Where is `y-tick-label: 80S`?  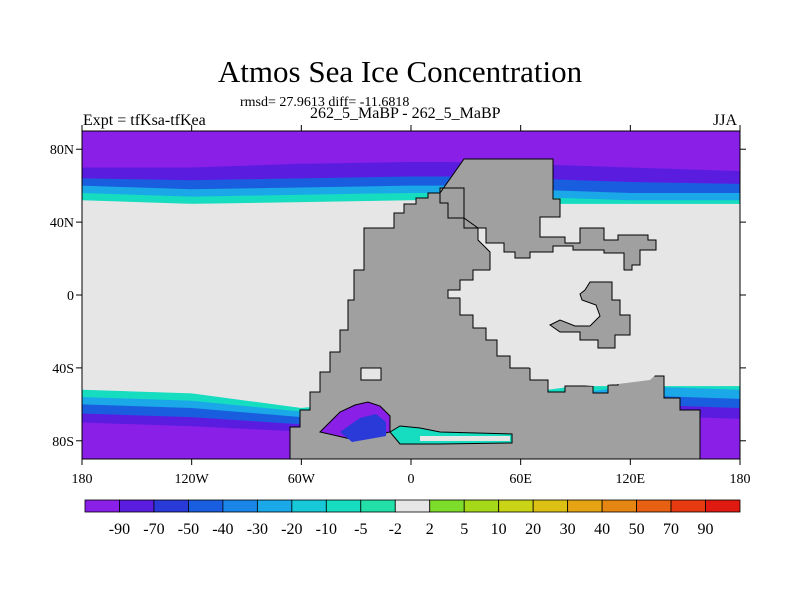
y-tick-label: 80S is located at coordinates (63, 442).